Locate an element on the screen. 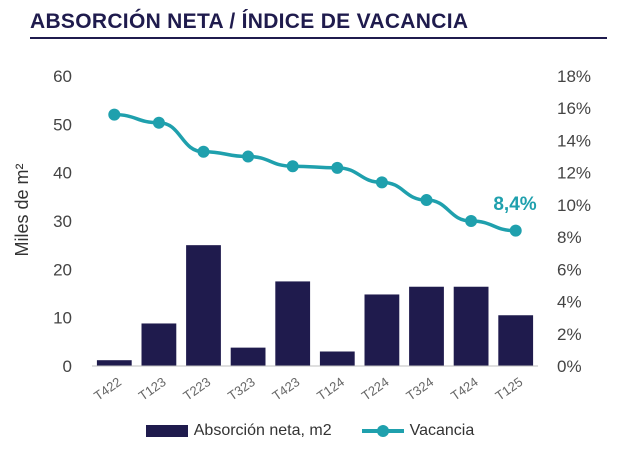 Image resolution: width=620 pixels, height=461 pixels. legend-swatch-bars is located at coordinates (166, 431).